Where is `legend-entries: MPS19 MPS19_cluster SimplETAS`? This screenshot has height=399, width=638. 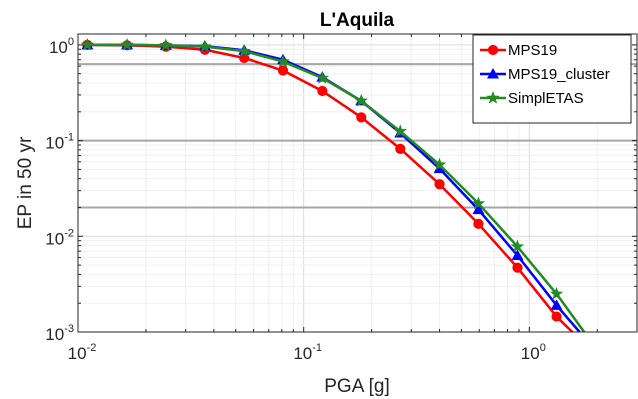 legend-entries: MPS19 MPS19_cluster SimplETAS is located at coordinates (545, 74).